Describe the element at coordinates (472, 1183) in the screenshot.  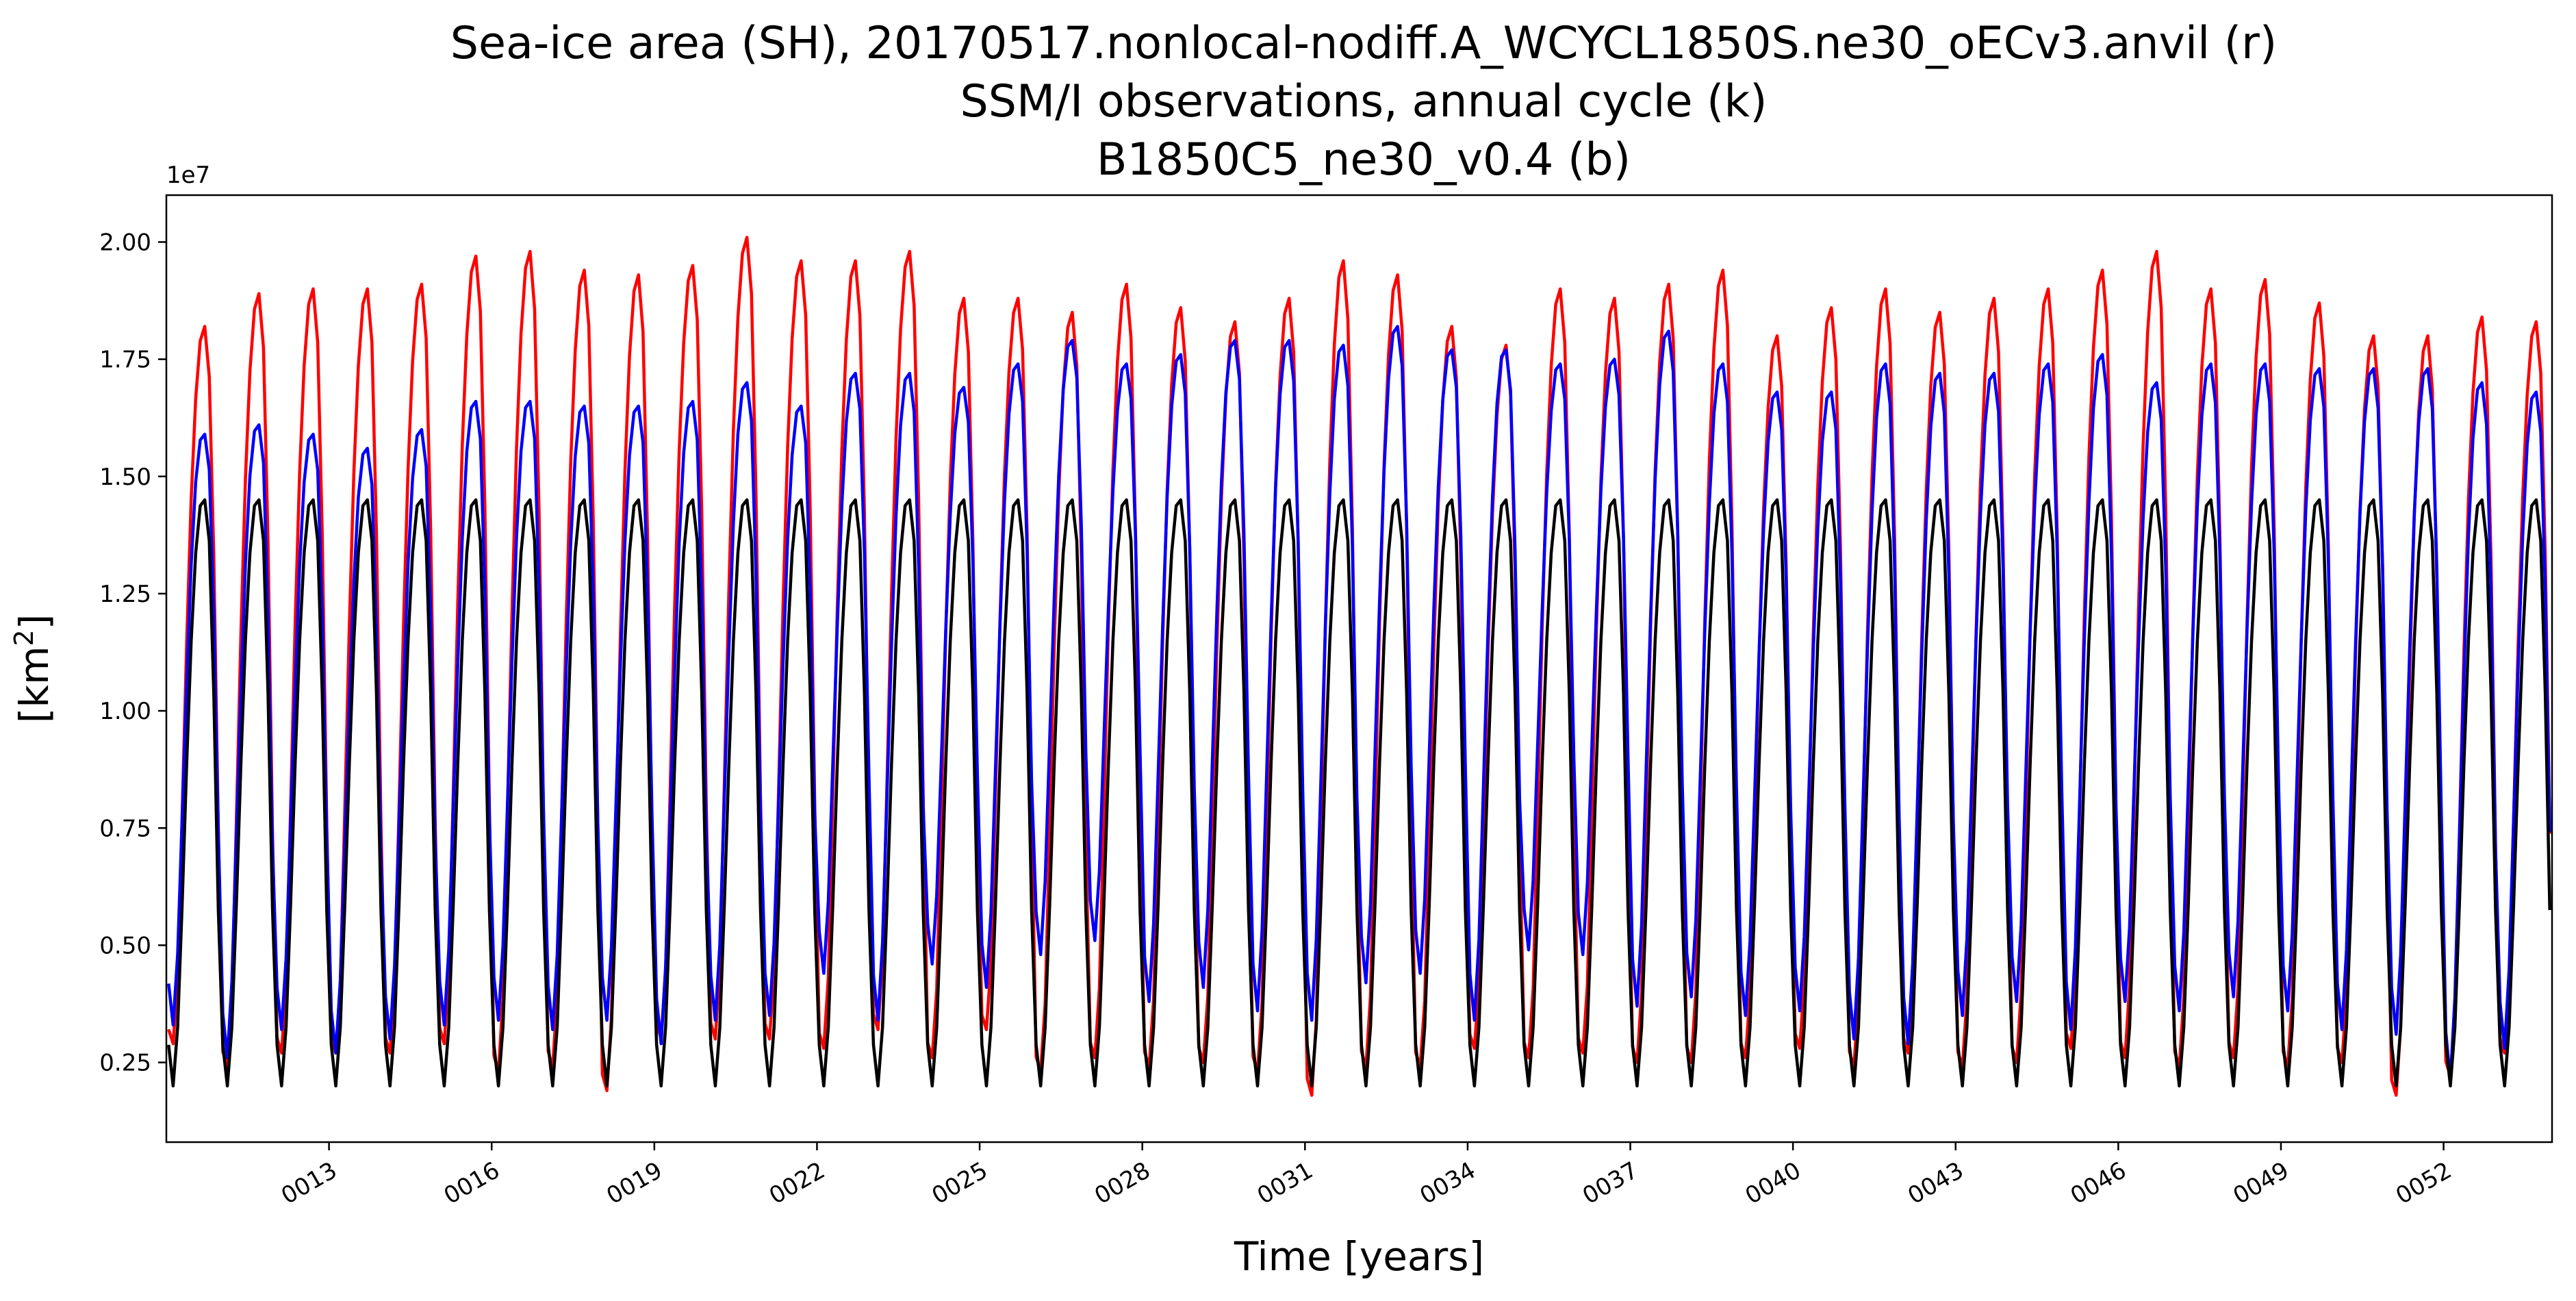
I see `x-tick-label: 0016` at that location.